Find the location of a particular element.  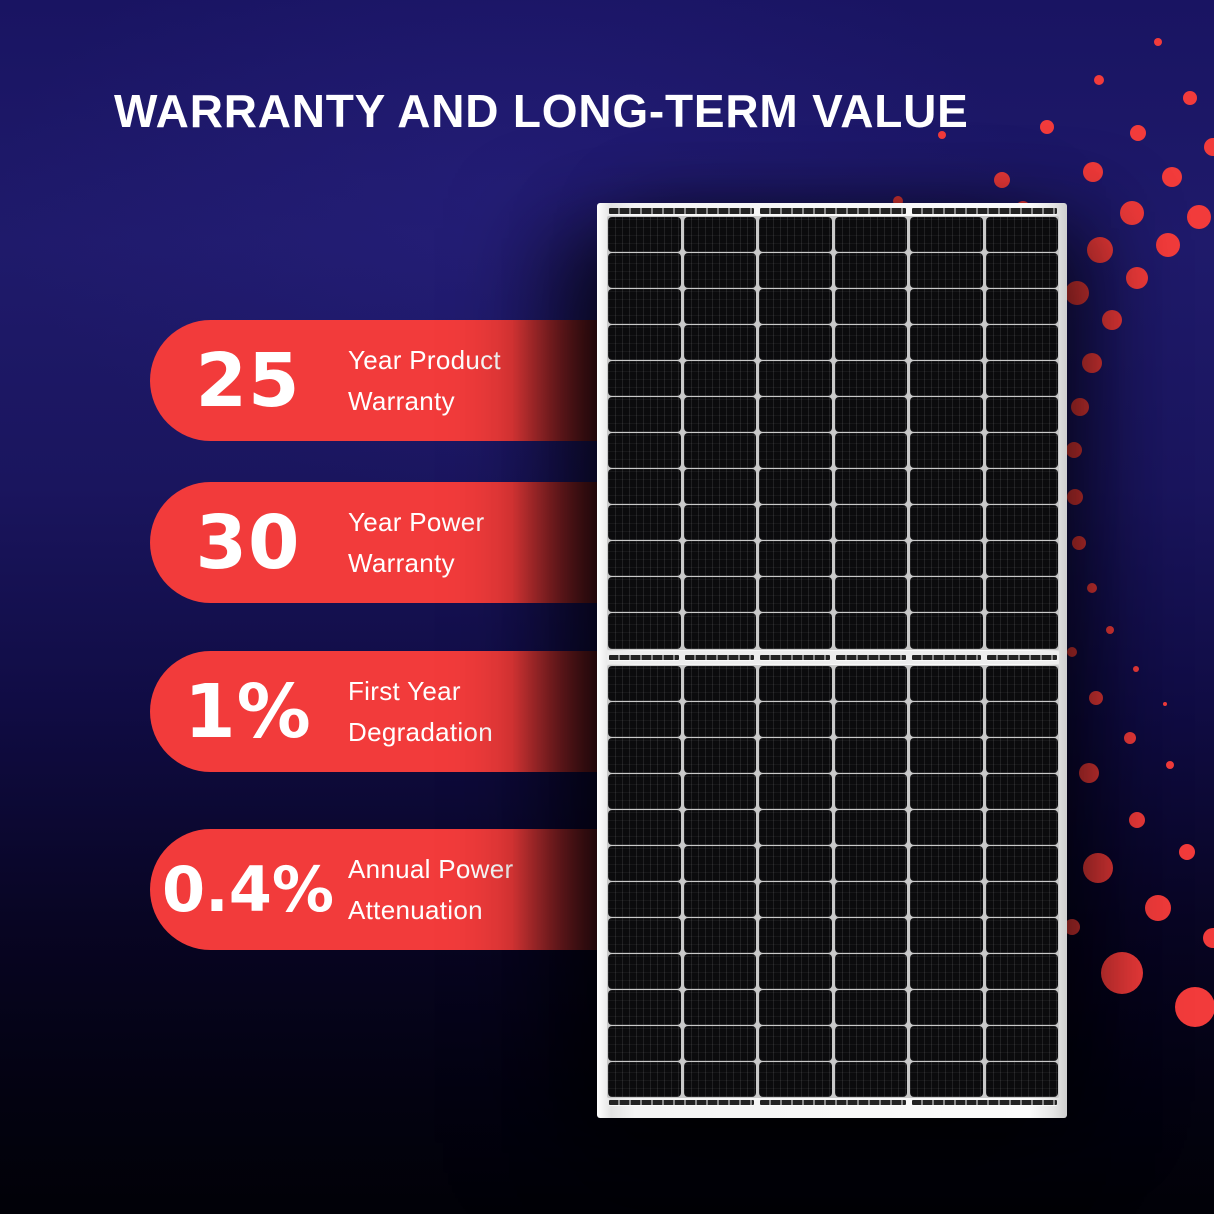

stat-value: 30 is located at coordinates (248, 542).